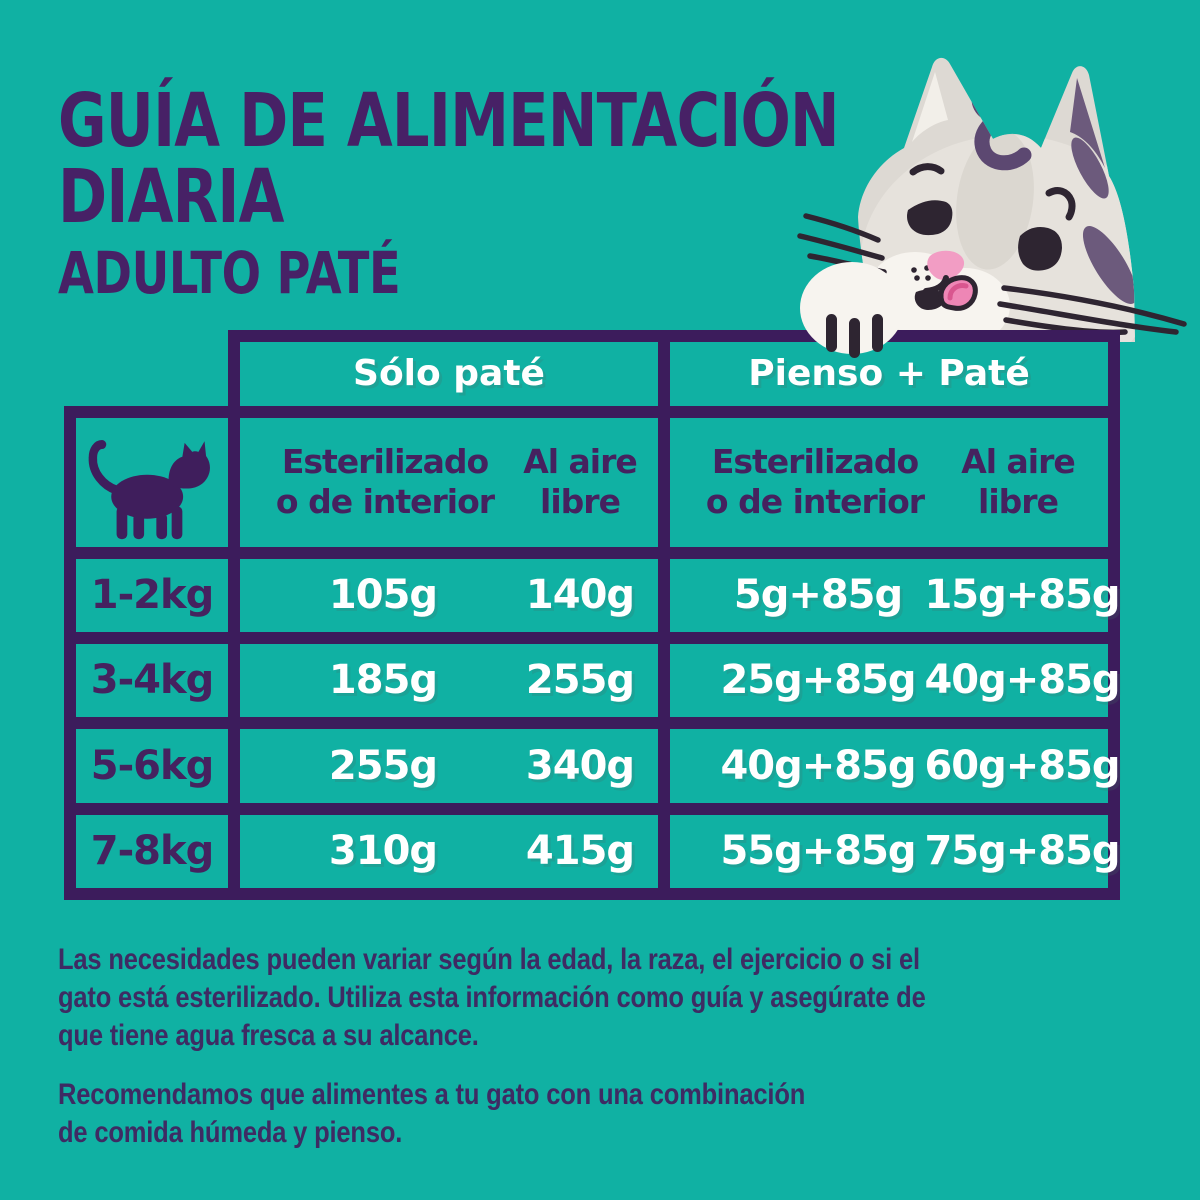  What do you see at coordinates (149, 490) in the screenshot?
I see `cat-silhouette-icon` at bounding box center [149, 490].